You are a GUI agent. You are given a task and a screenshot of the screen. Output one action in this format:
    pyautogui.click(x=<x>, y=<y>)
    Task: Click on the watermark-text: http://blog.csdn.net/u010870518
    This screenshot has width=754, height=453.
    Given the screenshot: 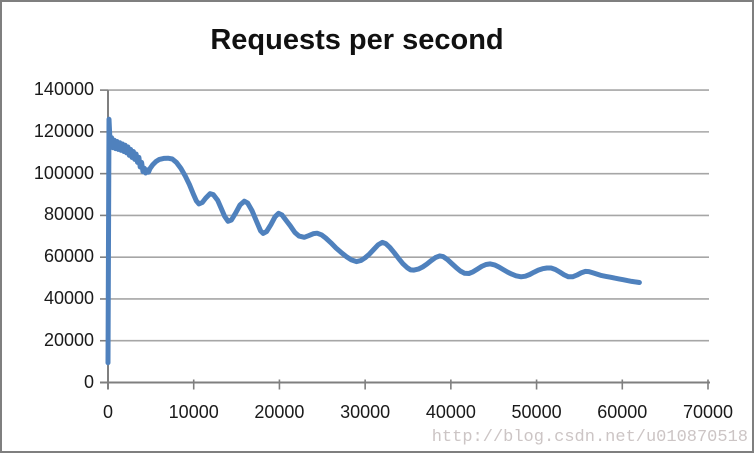 What is the action you would take?
    pyautogui.click(x=589, y=437)
    